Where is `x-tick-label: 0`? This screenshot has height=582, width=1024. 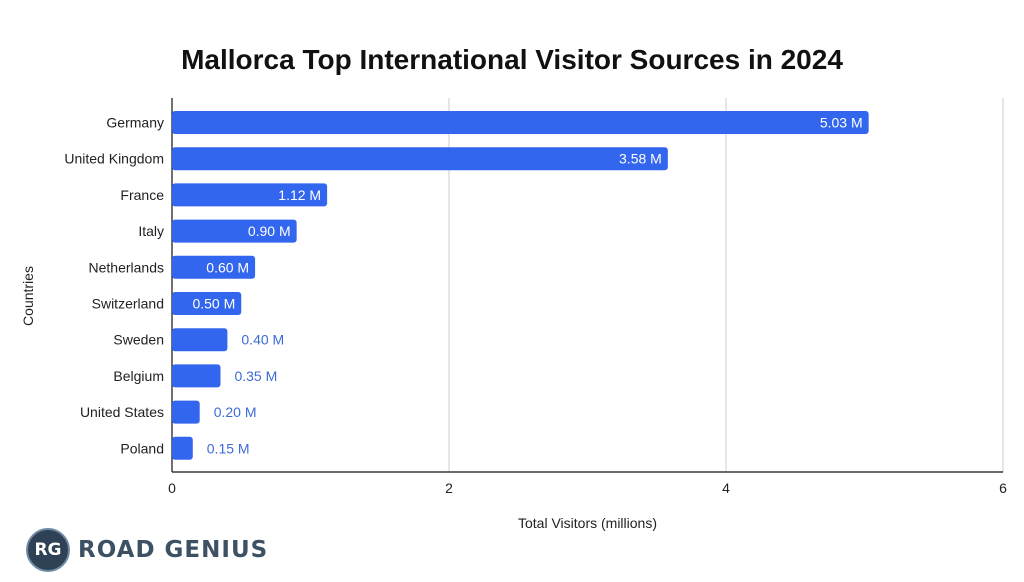
x-tick-label: 0 is located at coordinates (172, 488).